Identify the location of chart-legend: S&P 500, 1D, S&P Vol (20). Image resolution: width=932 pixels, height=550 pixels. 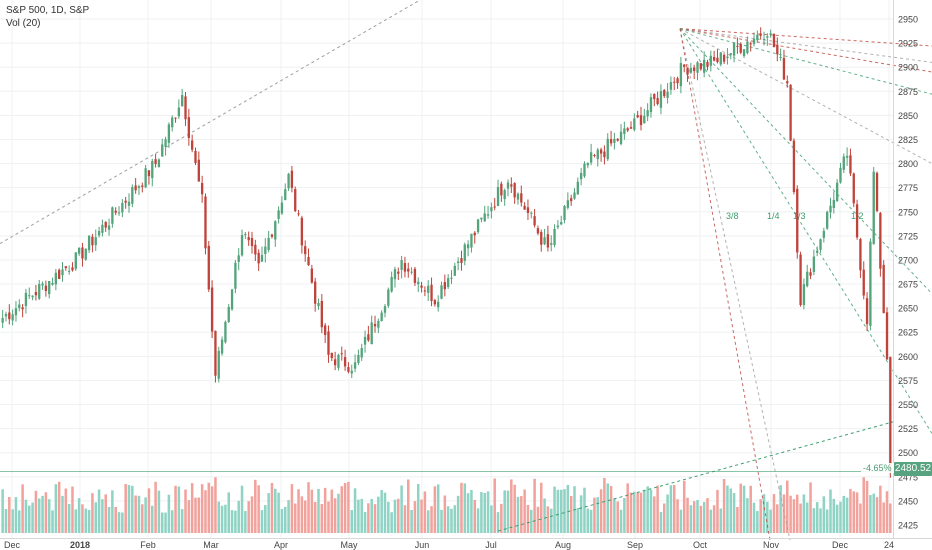
(47, 17).